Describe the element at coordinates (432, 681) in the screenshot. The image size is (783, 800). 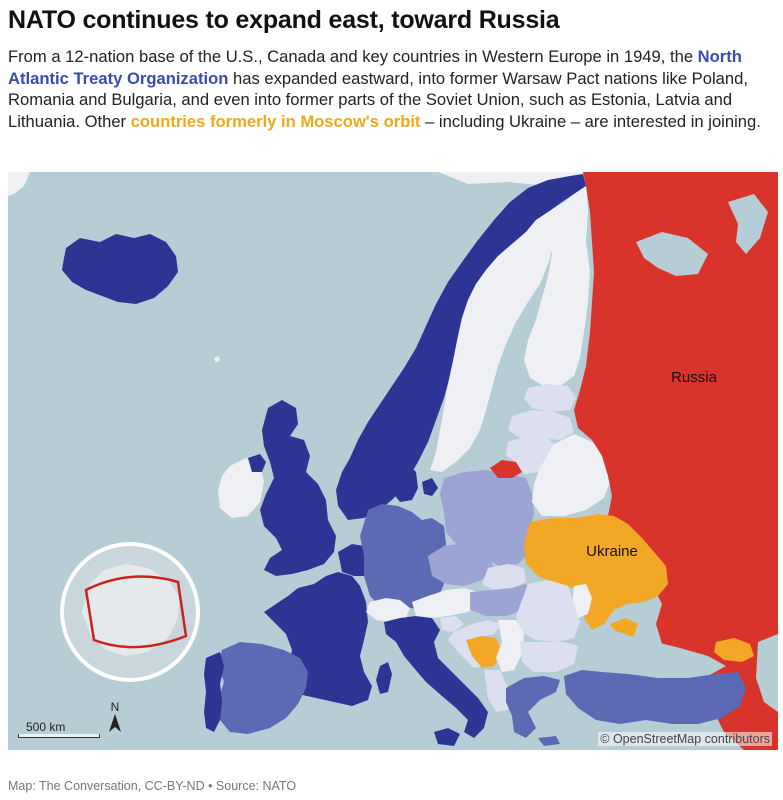
I see `italy` at that location.